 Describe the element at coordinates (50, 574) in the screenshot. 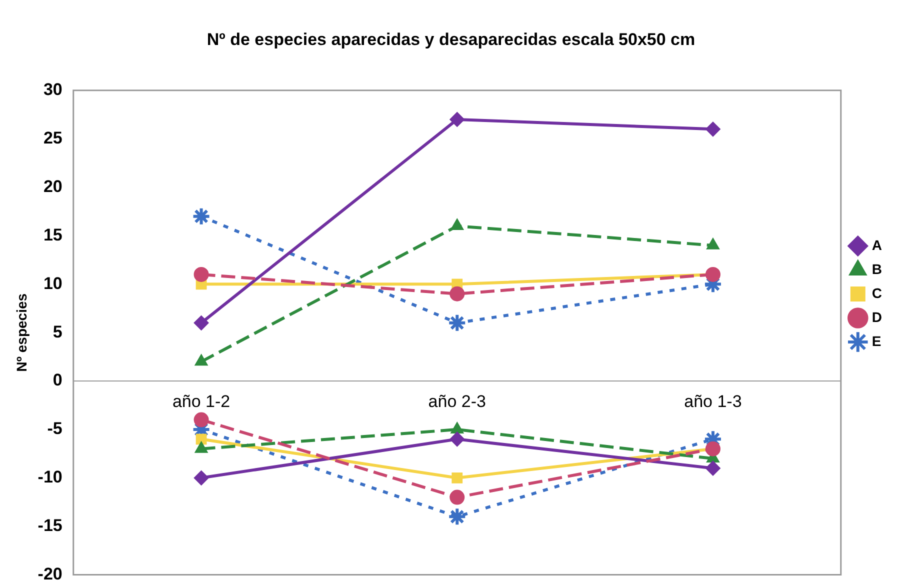

I see `y-tick-label: -20` at that location.